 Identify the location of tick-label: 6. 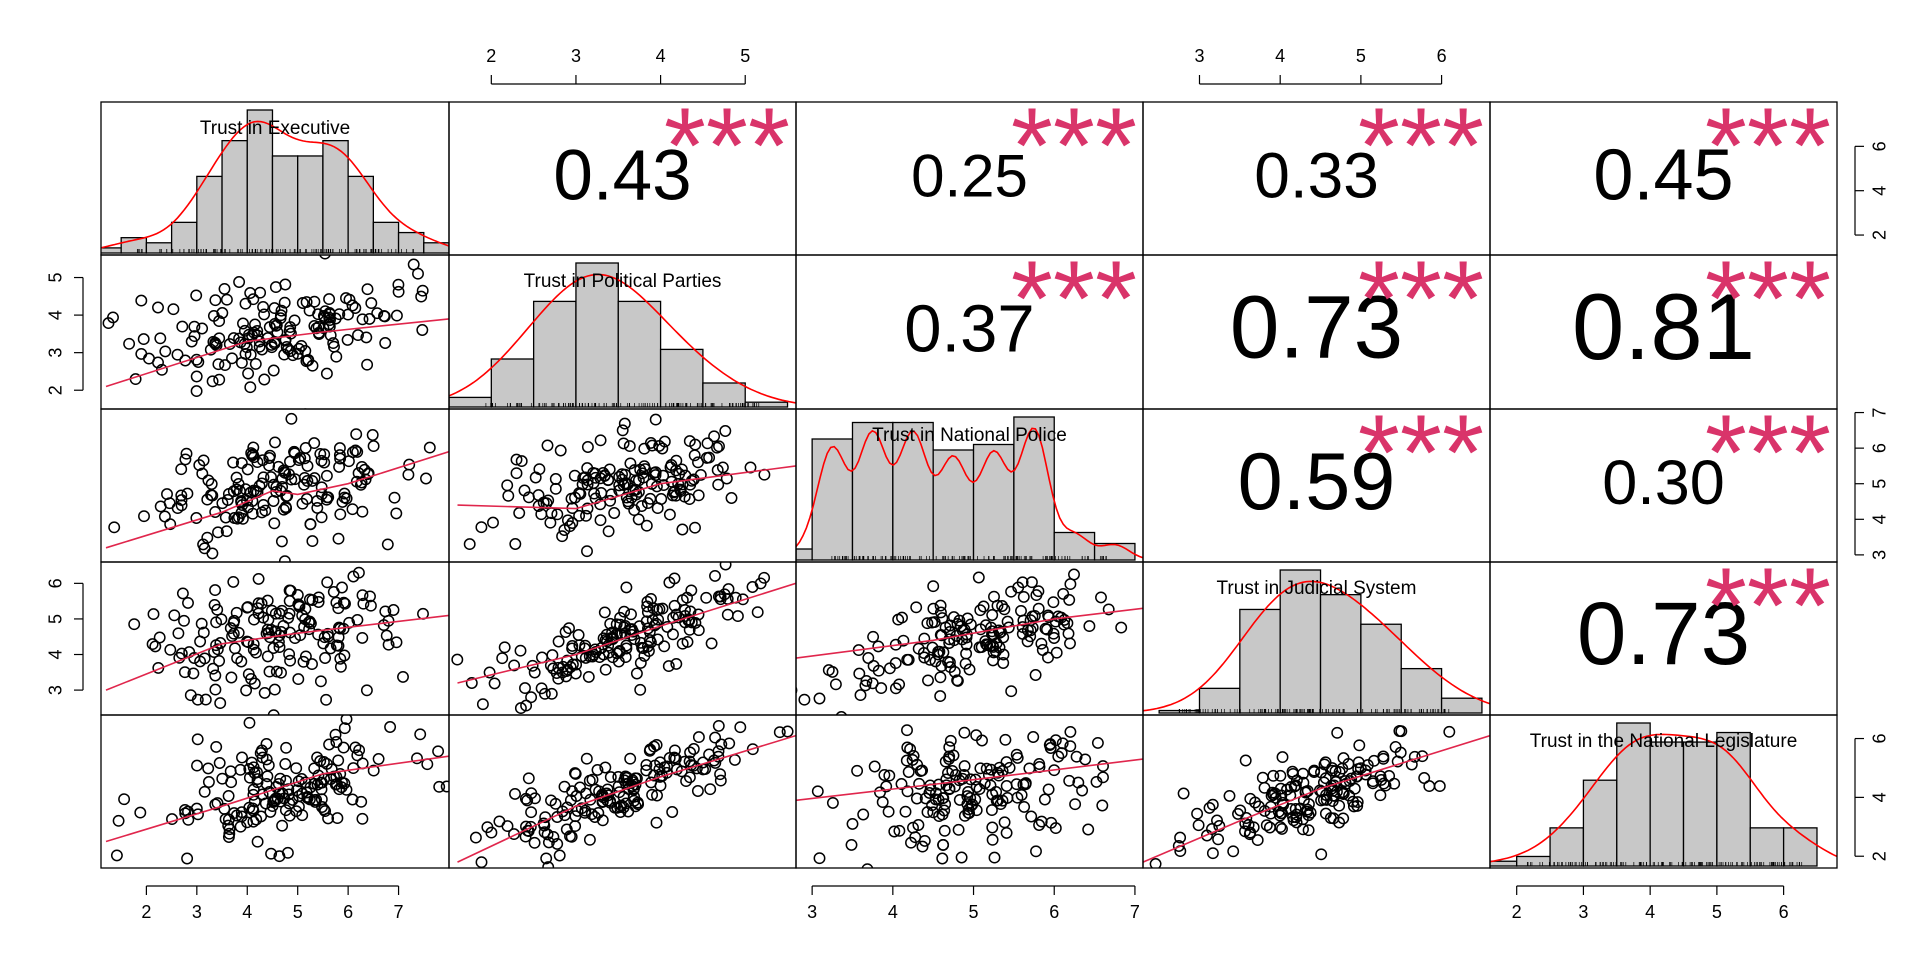
(348, 912).